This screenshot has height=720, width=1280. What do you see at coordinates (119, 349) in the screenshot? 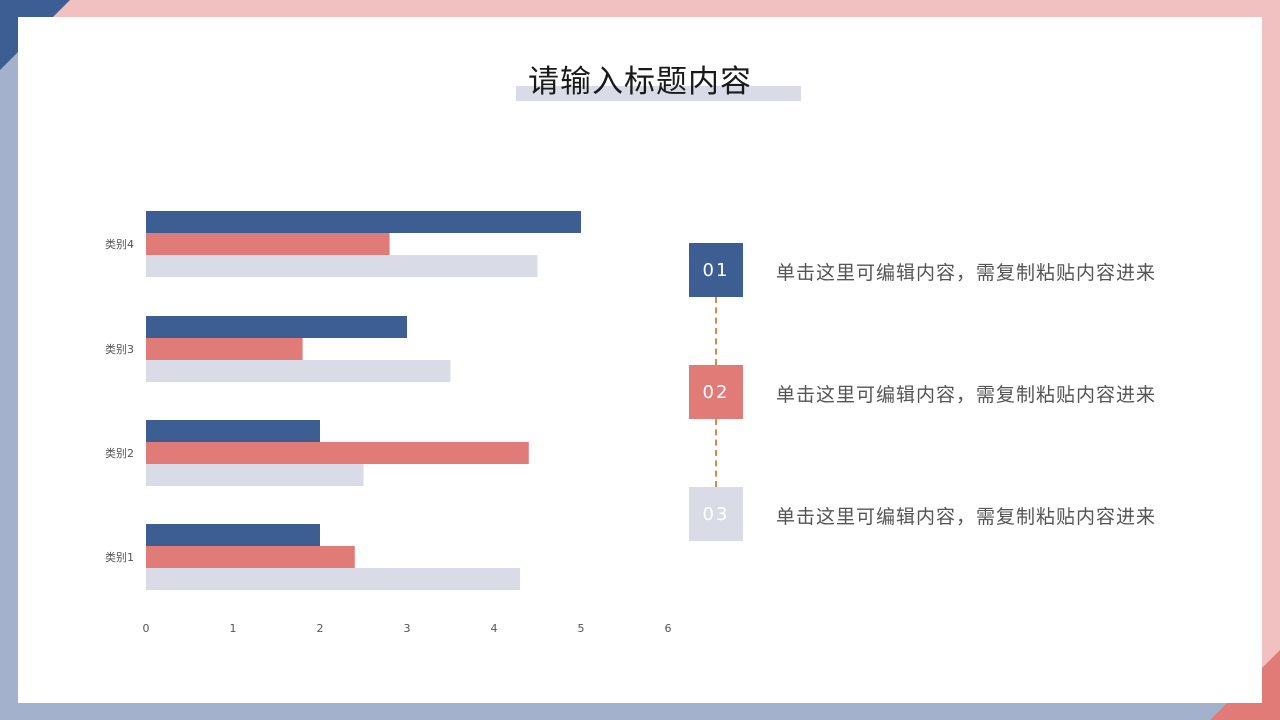
I see `y-tick-label: 类别3` at bounding box center [119, 349].